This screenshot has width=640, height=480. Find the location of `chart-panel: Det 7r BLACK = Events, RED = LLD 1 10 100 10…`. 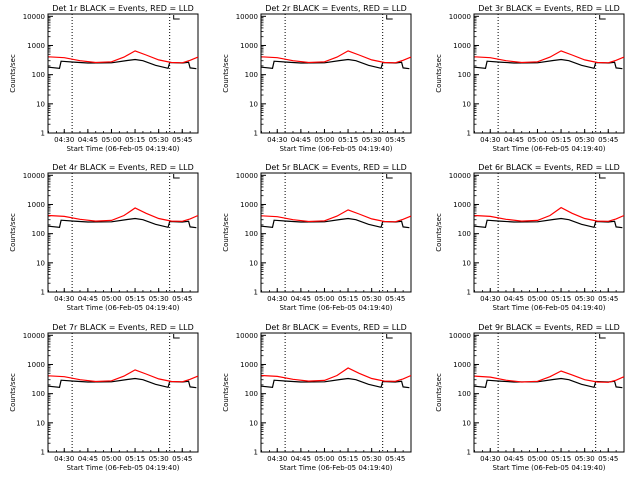

chart-panel: Det 7r BLACK = Events, RED = LLD 1 10 100 10… is located at coordinates (104, 397).